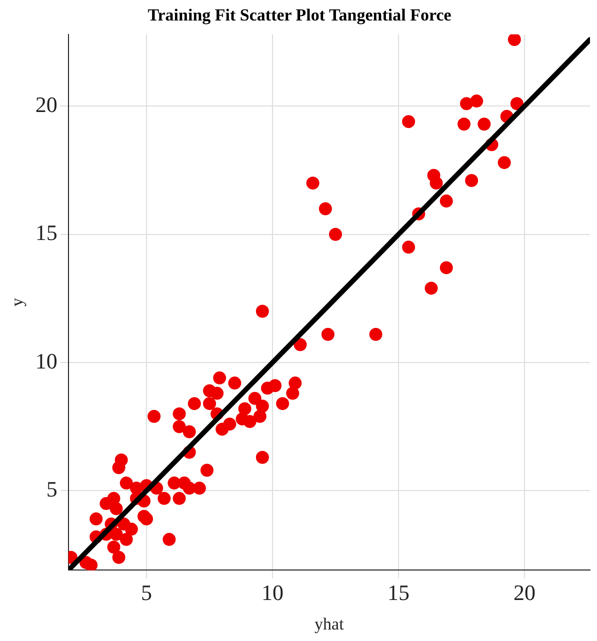  Describe the element at coordinates (329, 624) in the screenshot. I see `x-axis-title: yhat` at that location.